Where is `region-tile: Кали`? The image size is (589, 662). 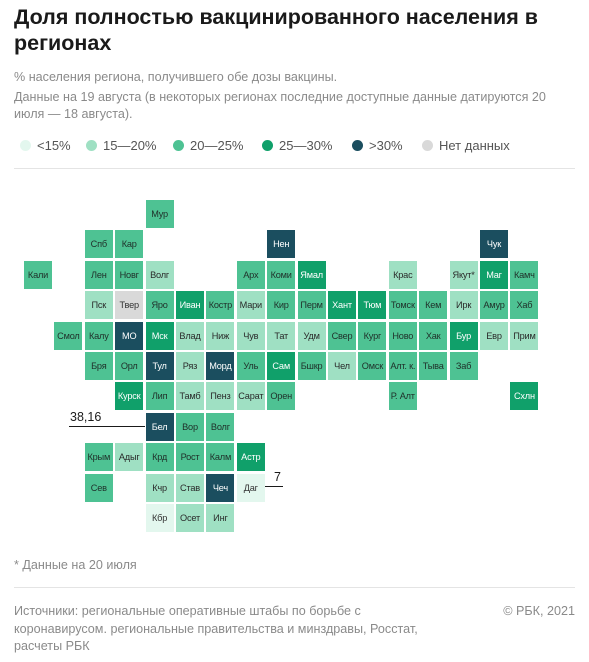 region-tile: Кали is located at coordinates (38, 274).